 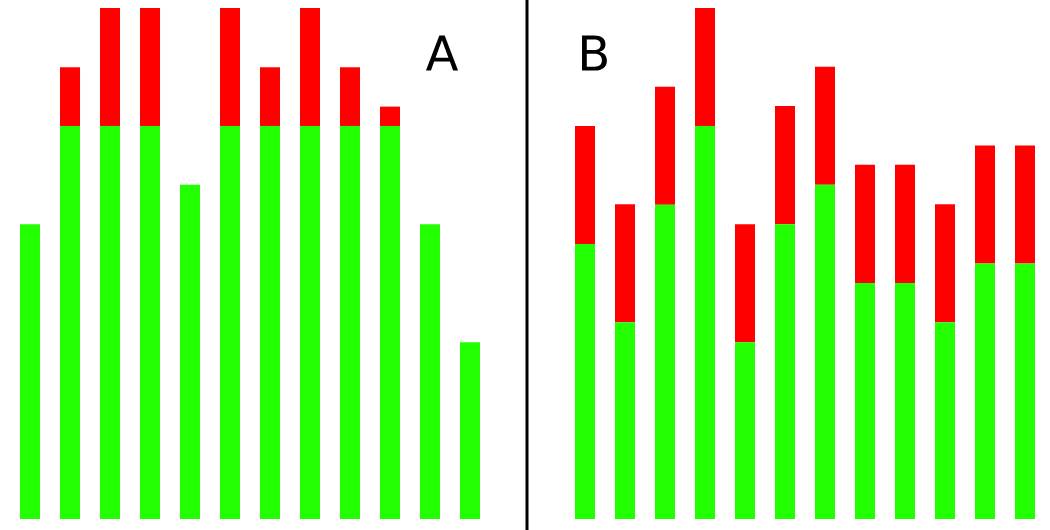 I want to click on chart-title: A, so click(x=442, y=53).